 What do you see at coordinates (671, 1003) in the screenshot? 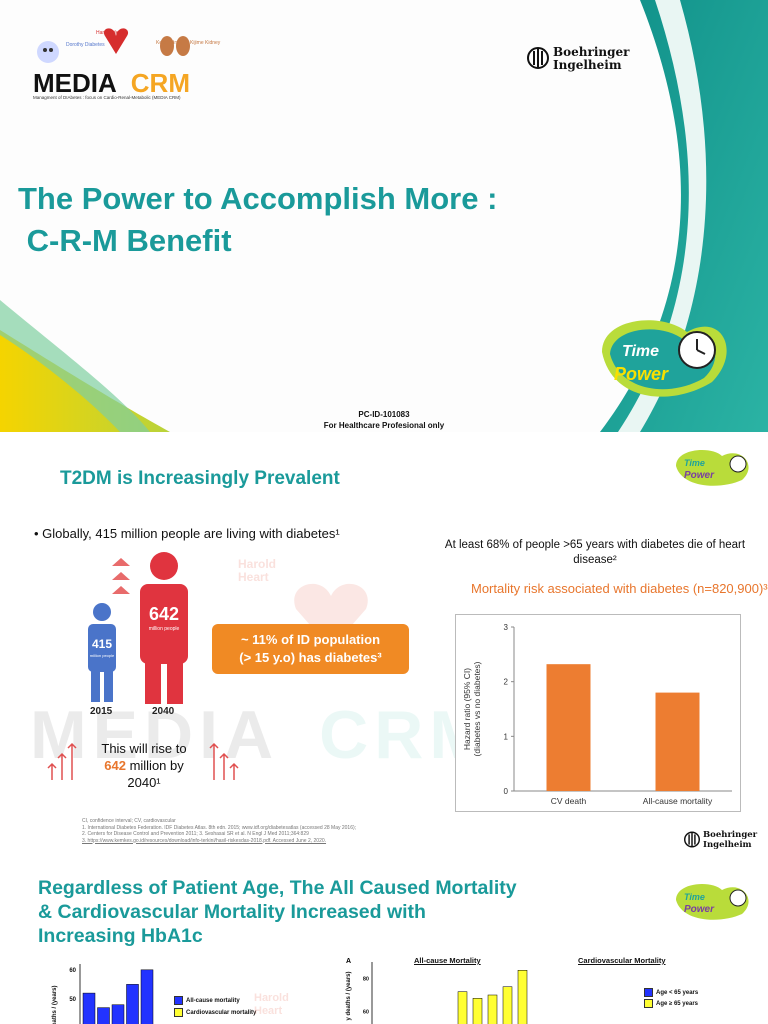
I see `legend-old: Age ≥ 65 years` at bounding box center [671, 1003].